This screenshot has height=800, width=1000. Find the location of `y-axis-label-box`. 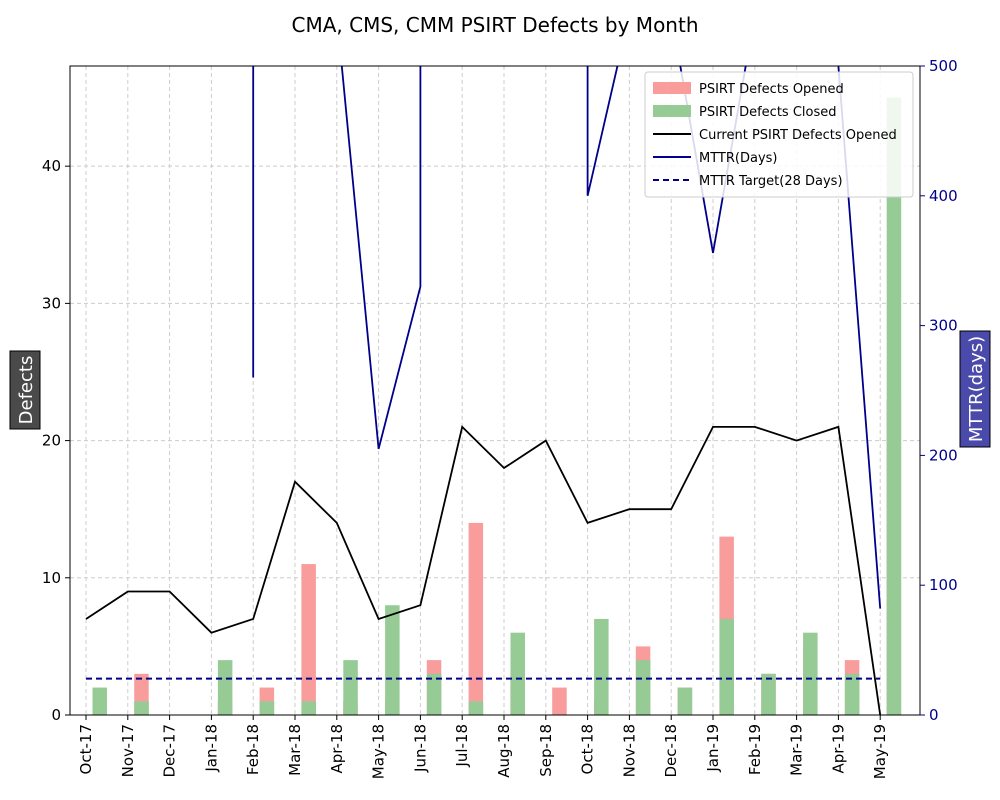

y-axis-label-box is located at coordinates (25, 390).